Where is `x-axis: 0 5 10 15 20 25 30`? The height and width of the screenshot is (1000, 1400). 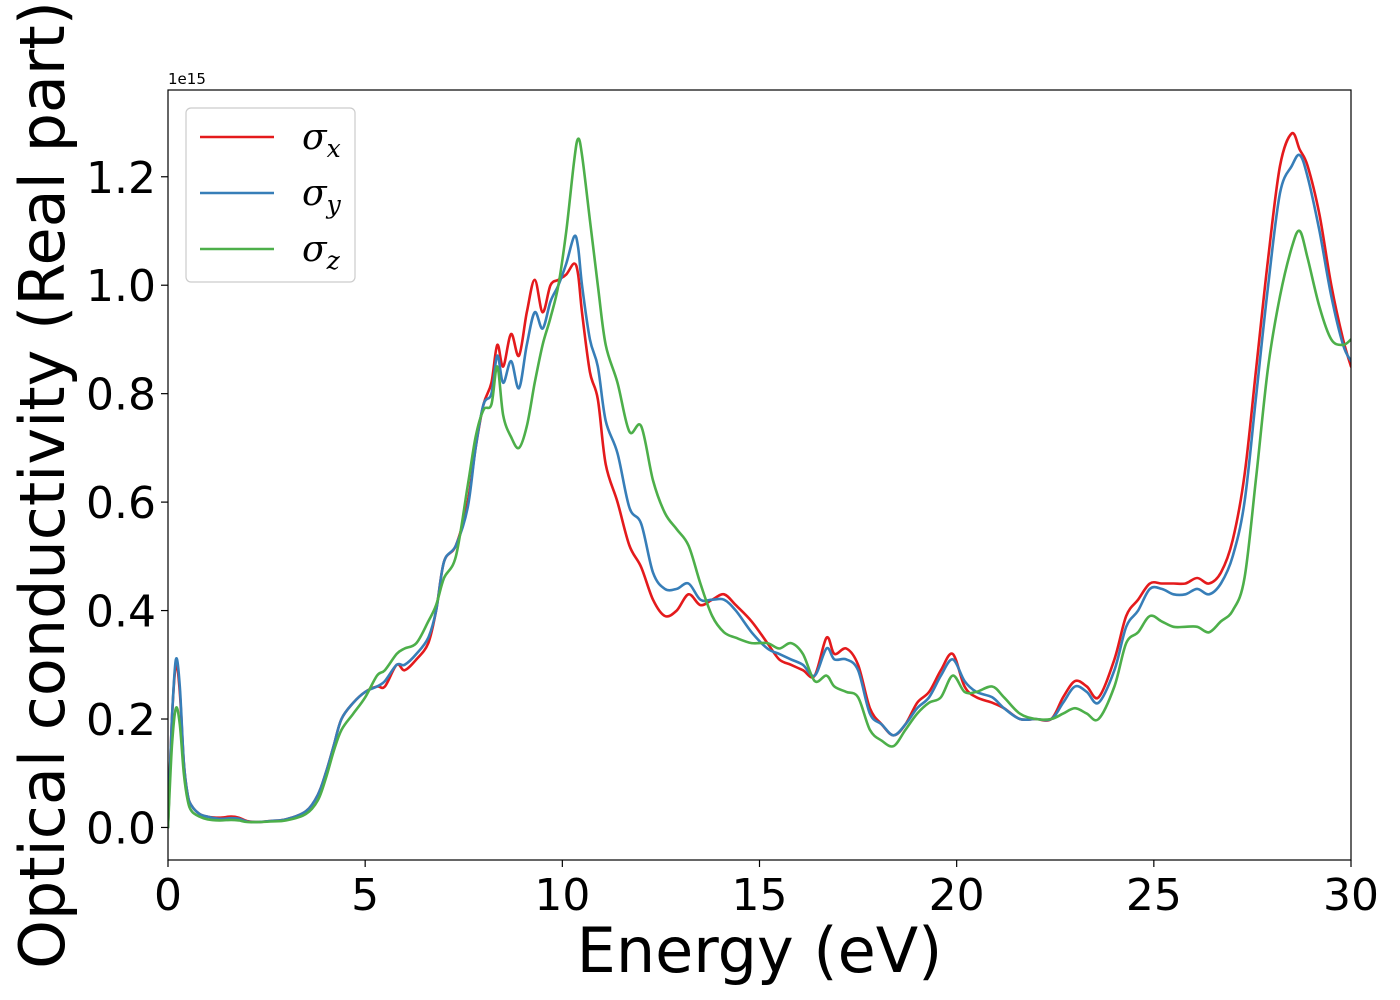 x-axis: 0 5 10 15 20 25 30 is located at coordinates (766, 890).